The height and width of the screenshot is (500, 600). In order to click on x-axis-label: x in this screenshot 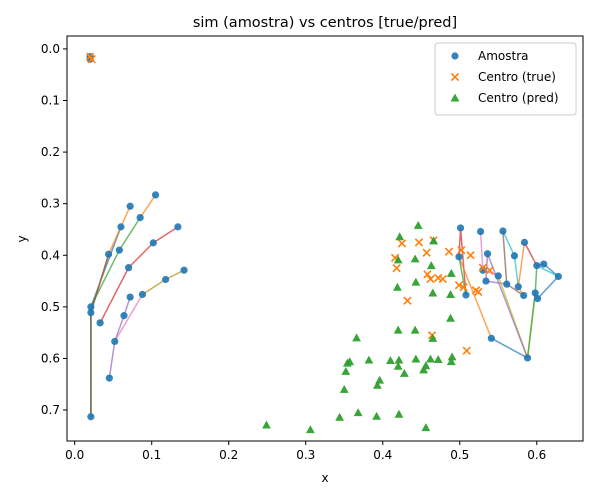, I will do `click(324, 478)`.